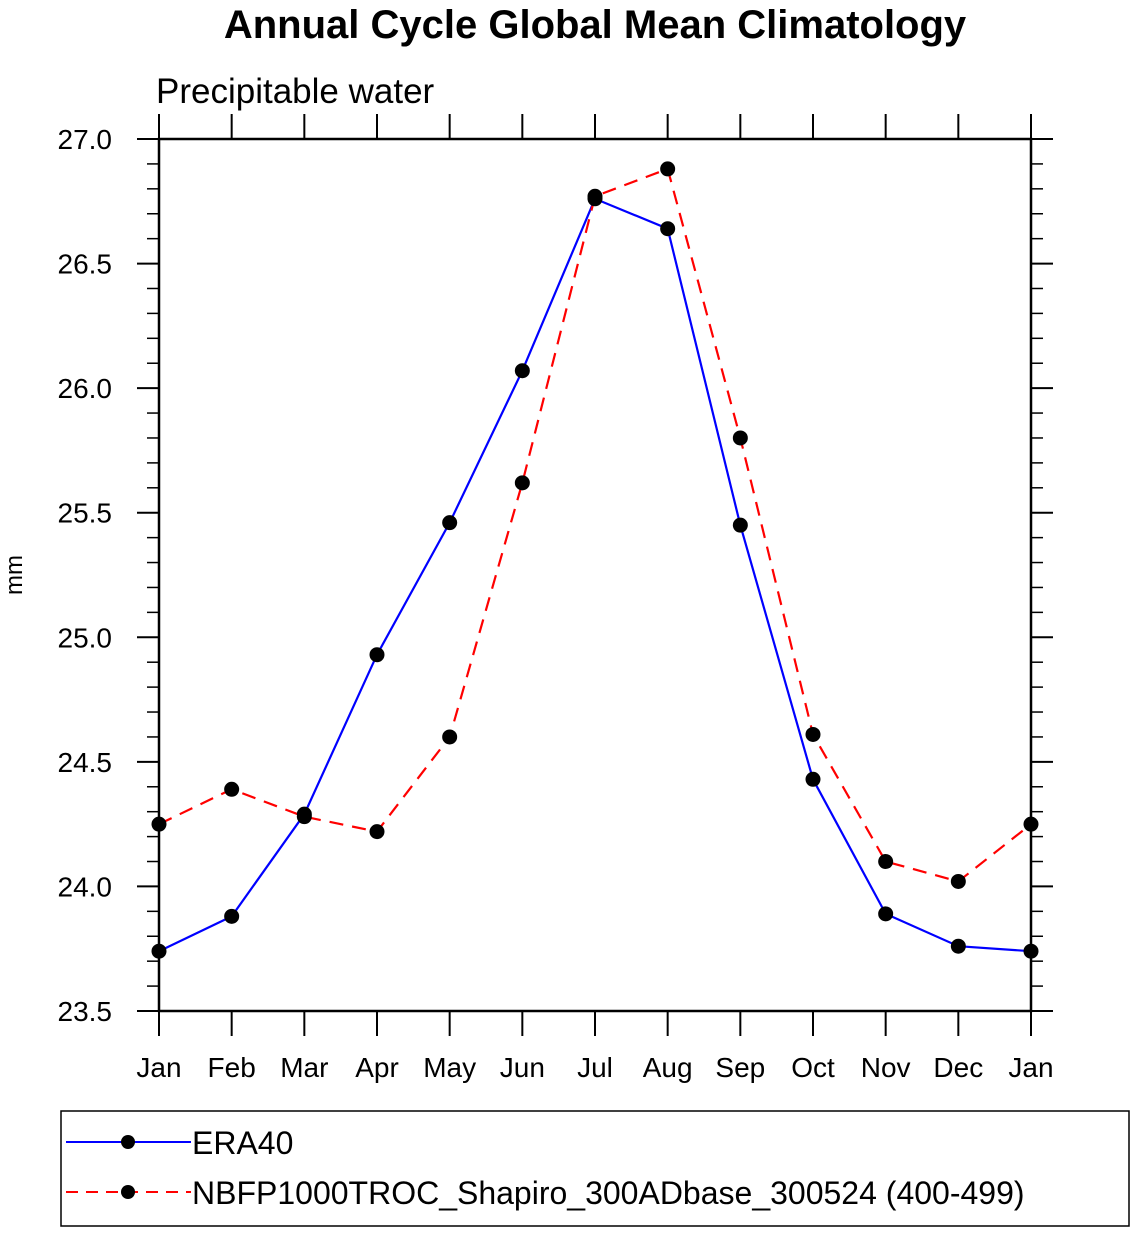 The height and width of the screenshot is (1234, 1135). Describe the element at coordinates (813, 1067) in the screenshot. I see `x-tick-label: Oct` at that location.